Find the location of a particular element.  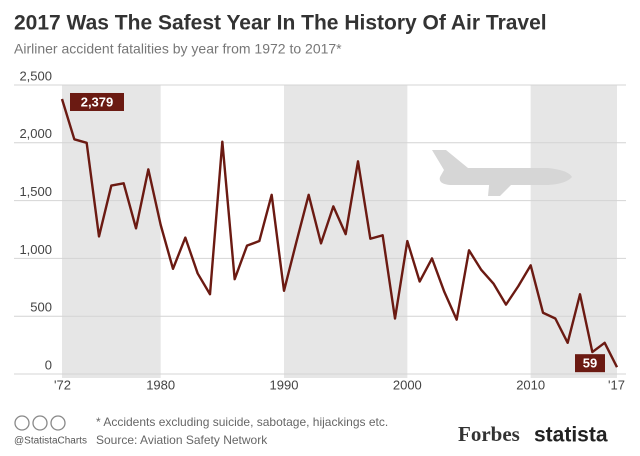

y-tick-label: 2,000 is located at coordinates (35, 133).